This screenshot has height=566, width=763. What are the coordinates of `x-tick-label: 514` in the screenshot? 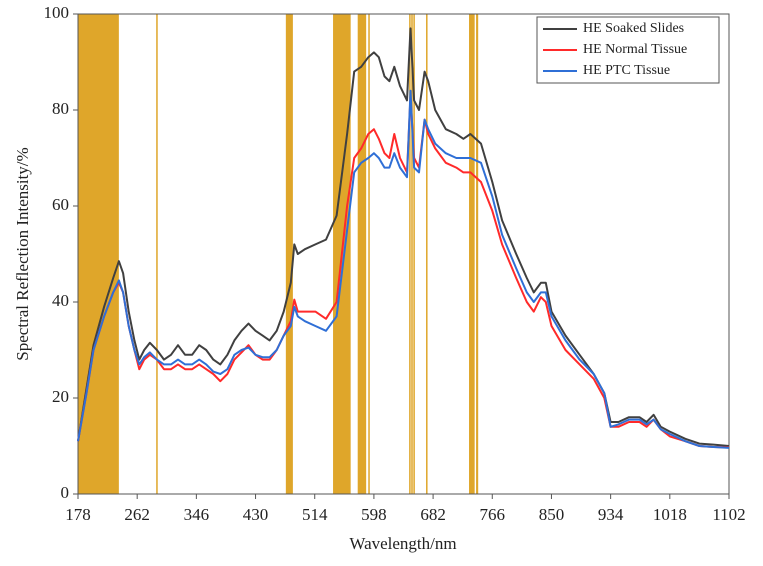 It's located at (315, 514).